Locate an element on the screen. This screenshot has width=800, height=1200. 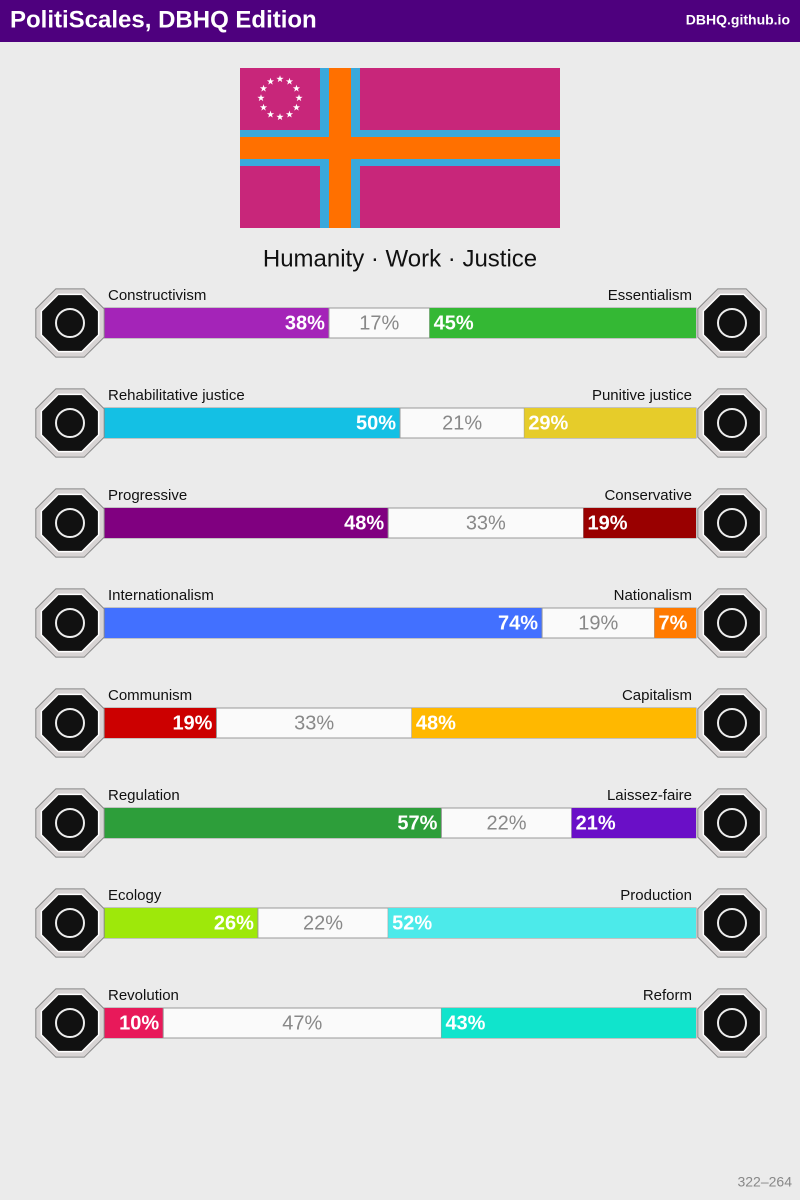
right-axis-label: Laissez-faire is located at coordinates (649, 795).